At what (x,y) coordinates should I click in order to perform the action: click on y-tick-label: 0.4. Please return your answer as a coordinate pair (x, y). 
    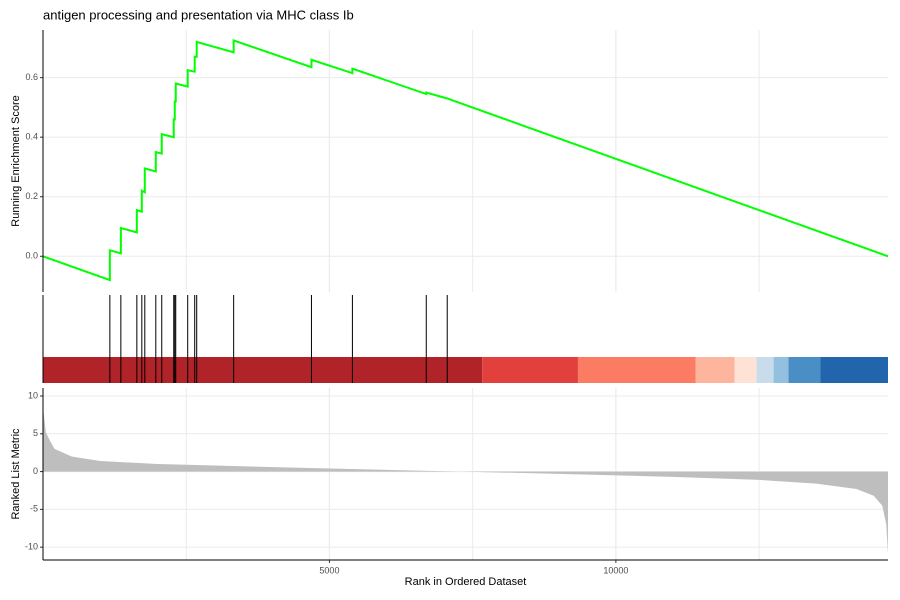
    Looking at the image, I should click on (31, 137).